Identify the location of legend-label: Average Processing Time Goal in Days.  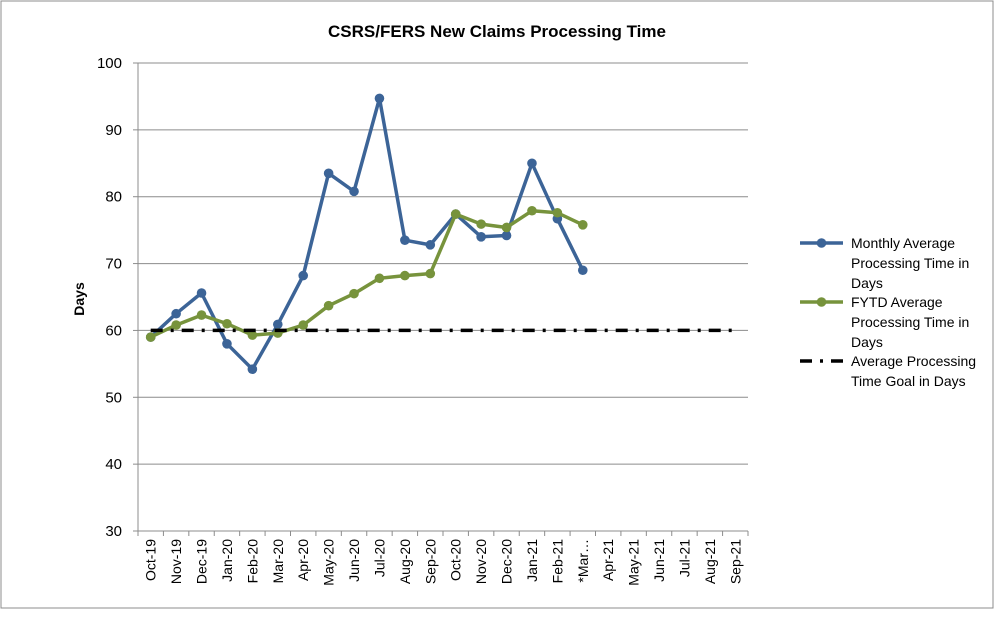
(913, 371).